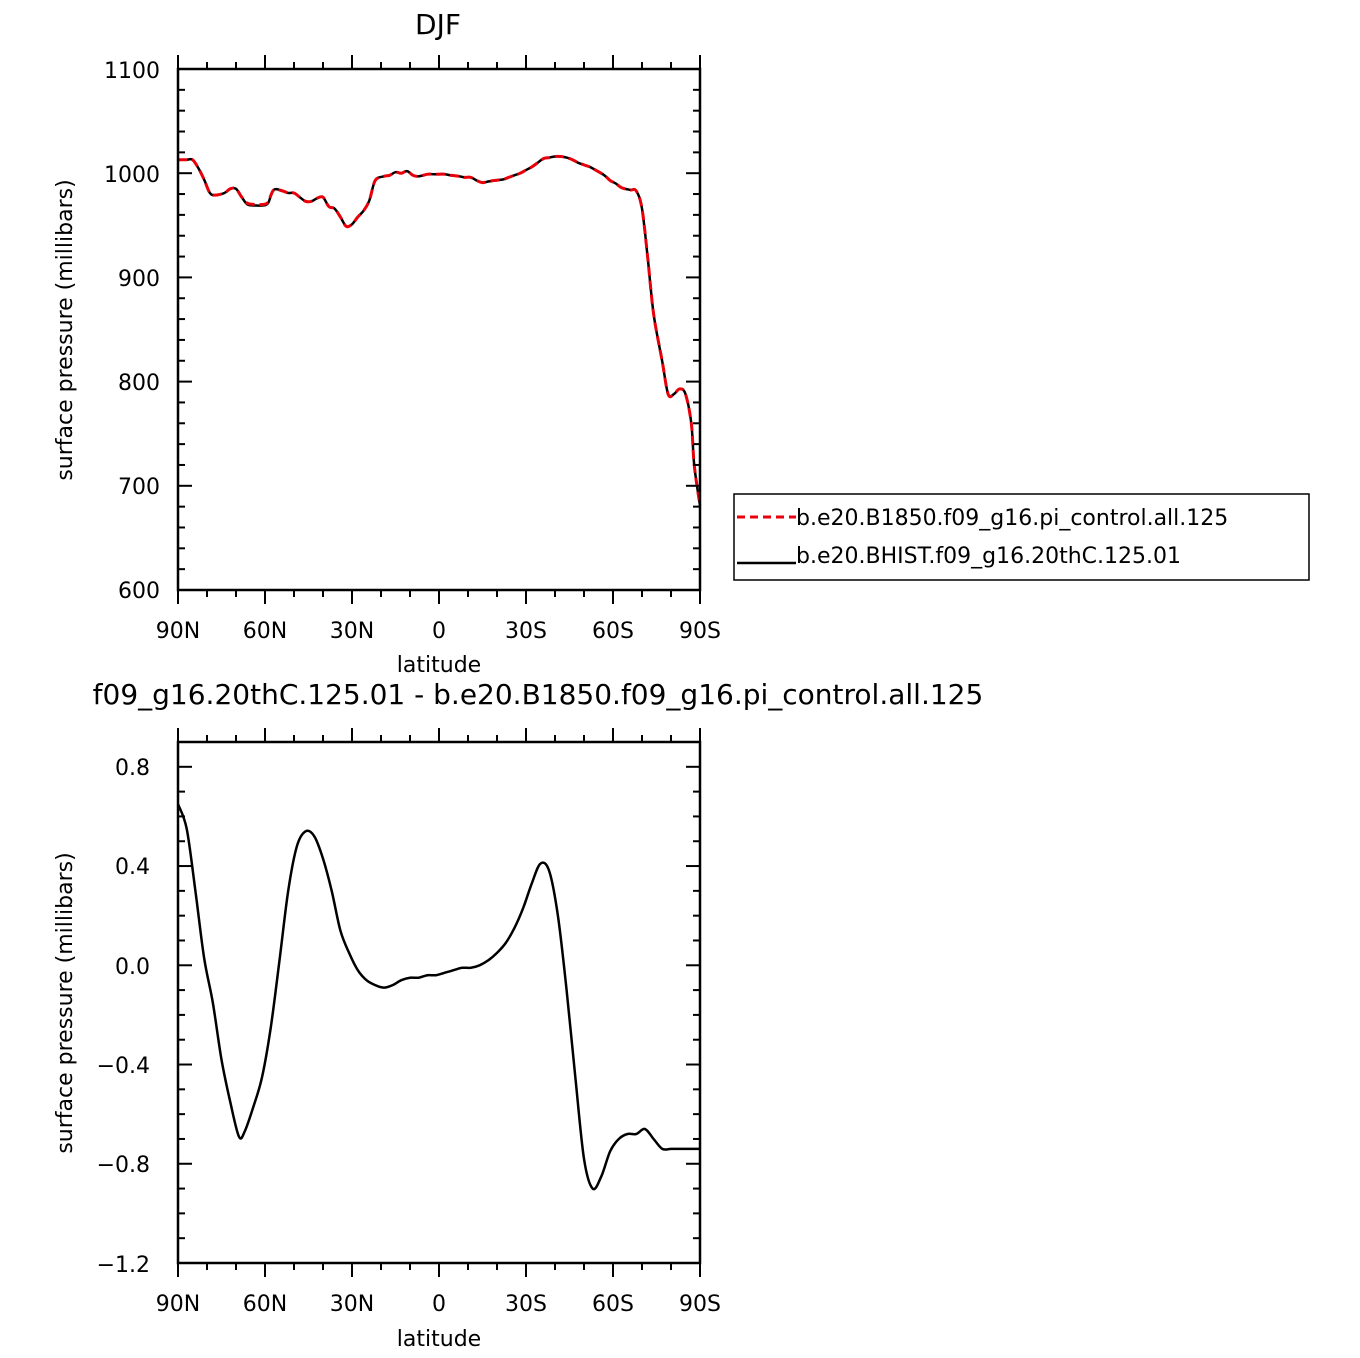 This screenshot has width=1360, height=1358. I want to click on bottom-x-tick-label: 0, so click(439, 1304).